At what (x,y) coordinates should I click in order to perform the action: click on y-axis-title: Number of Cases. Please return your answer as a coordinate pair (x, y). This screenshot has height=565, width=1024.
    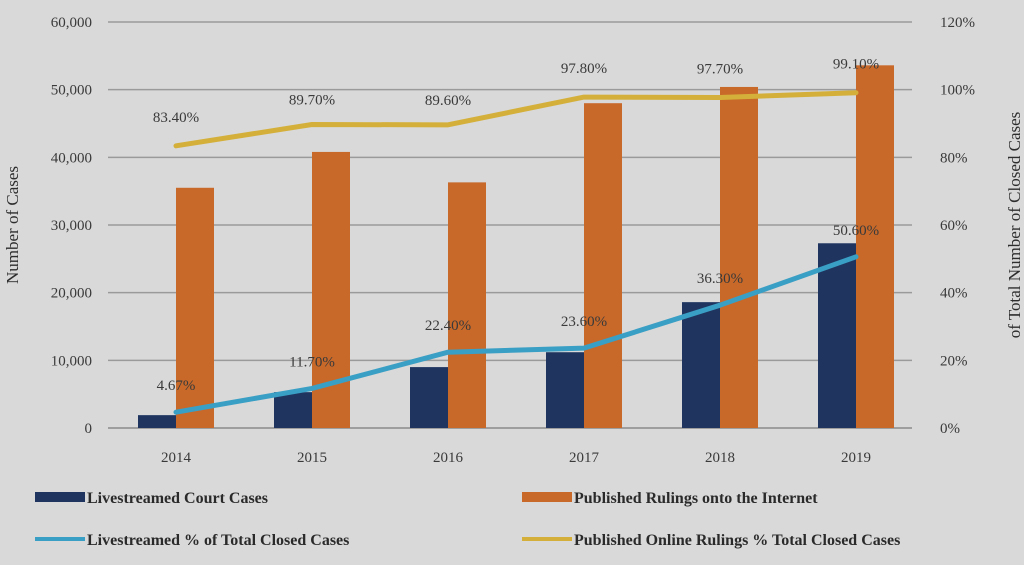
    Looking at the image, I should click on (12, 225).